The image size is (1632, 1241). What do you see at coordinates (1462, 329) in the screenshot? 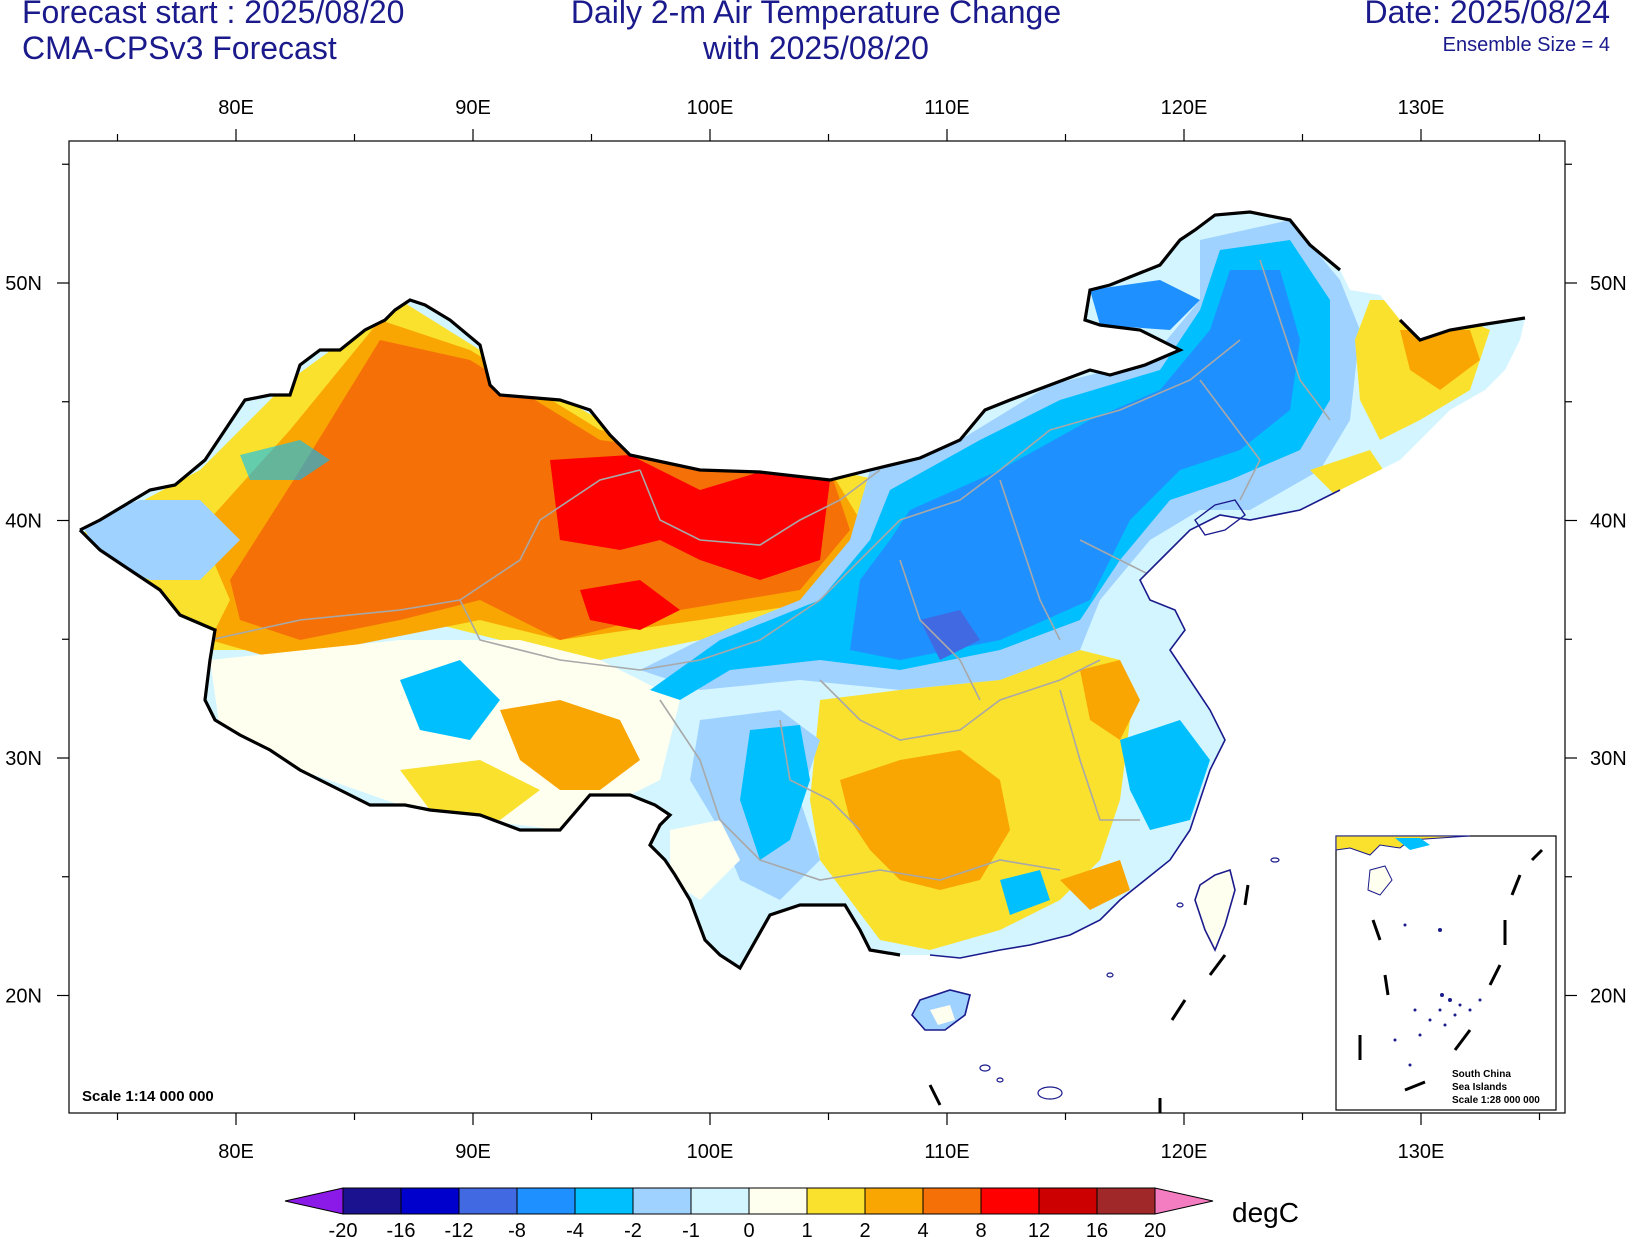
I see `national-boundary-northeast` at bounding box center [1462, 329].